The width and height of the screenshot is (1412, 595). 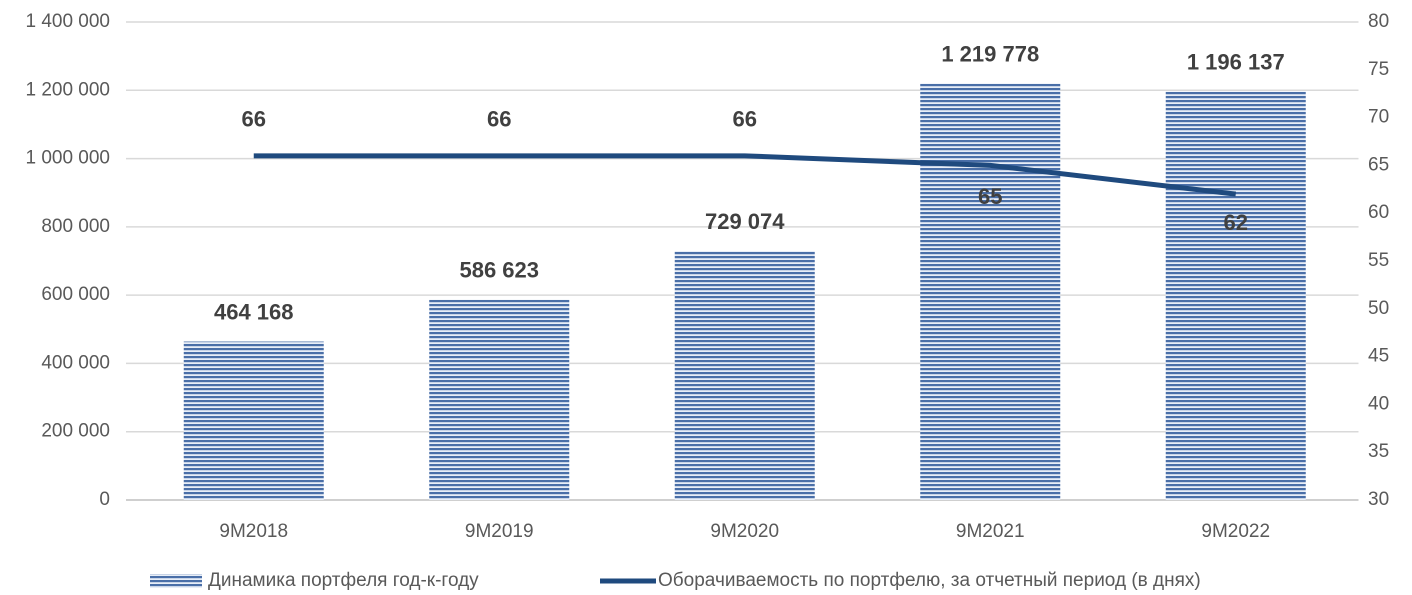 I want to click on legend-label: Динамика портфеля год-к-году, so click(x=343, y=580).